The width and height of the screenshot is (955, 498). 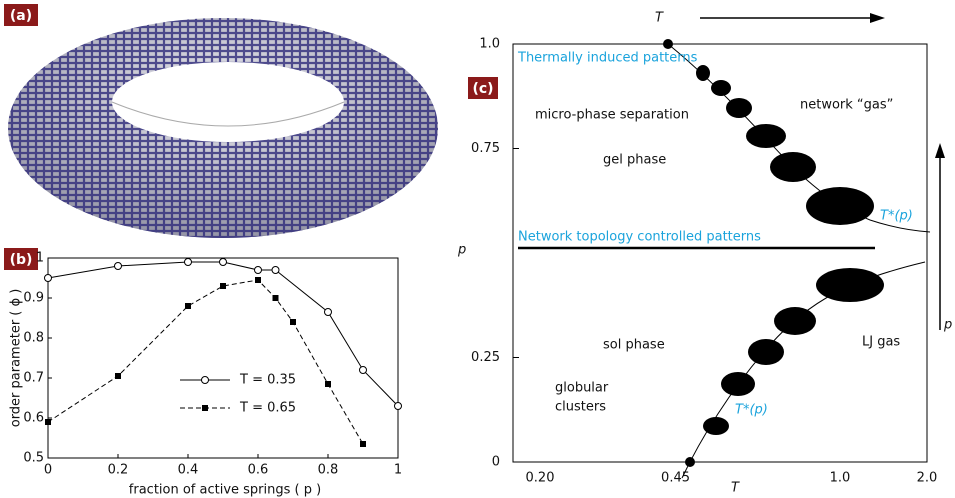 I want to click on legend-label: T = 0.35, so click(x=267, y=380).